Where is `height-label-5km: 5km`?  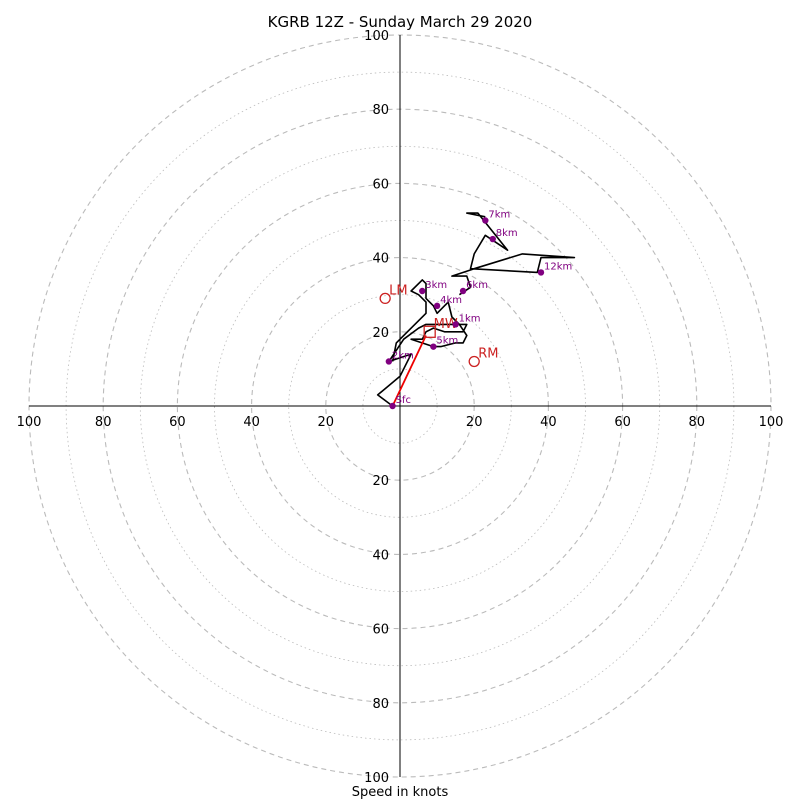 height-label-5km: 5km is located at coordinates (447, 341).